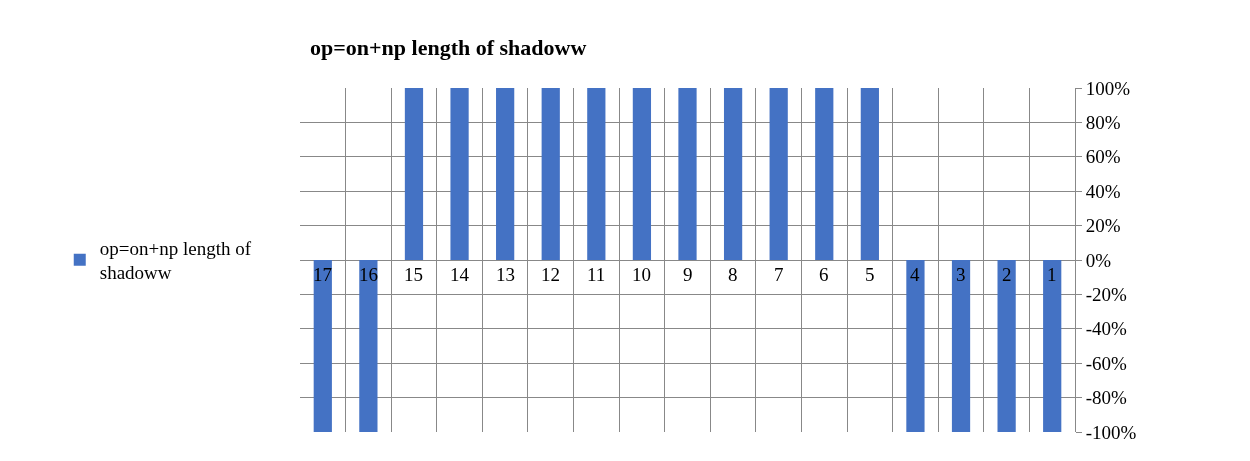  I want to click on y-tick-label: 40%, so click(1103, 191).